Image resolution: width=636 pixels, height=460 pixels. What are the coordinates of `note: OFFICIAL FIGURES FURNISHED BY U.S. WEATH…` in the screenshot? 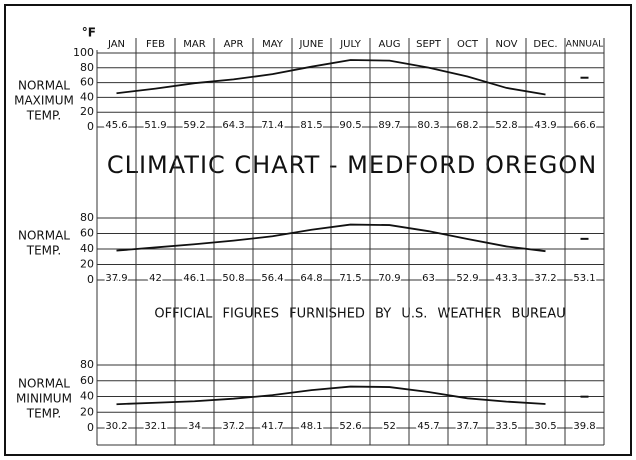 It's located at (359, 314).